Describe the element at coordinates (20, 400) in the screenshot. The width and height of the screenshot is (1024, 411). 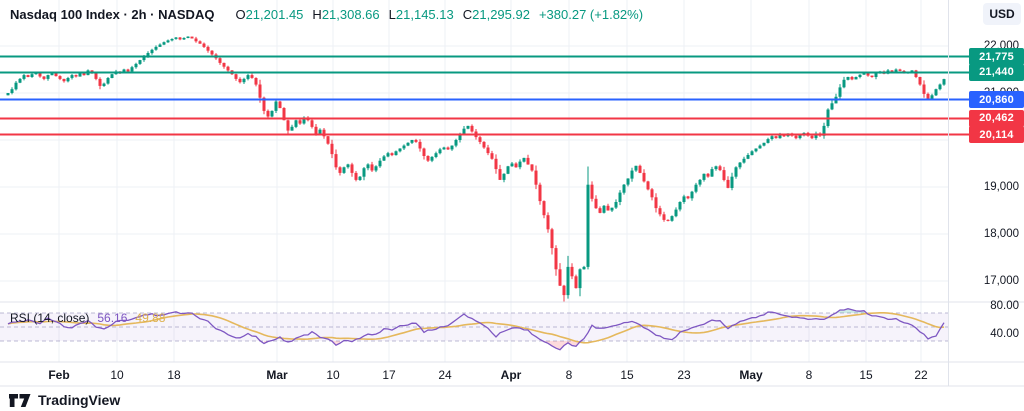
I see `tradingview-logo-icon` at that location.